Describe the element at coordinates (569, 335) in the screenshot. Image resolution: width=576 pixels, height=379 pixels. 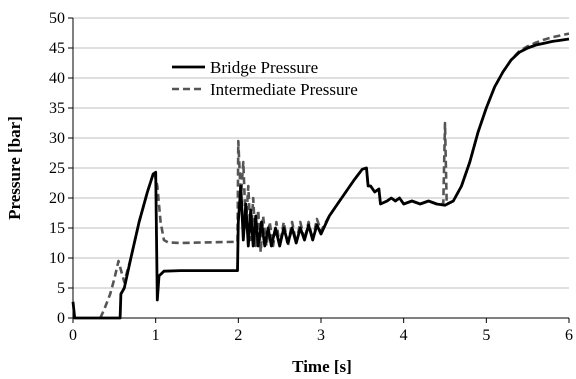
I see `x-tick-label: 6` at that location.